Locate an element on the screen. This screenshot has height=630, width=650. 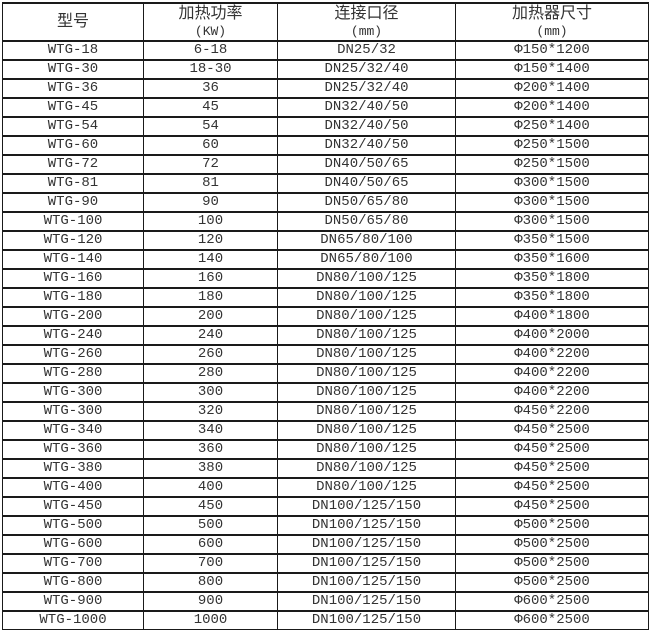
header-size-unit: (mm) is located at coordinates (552, 31).